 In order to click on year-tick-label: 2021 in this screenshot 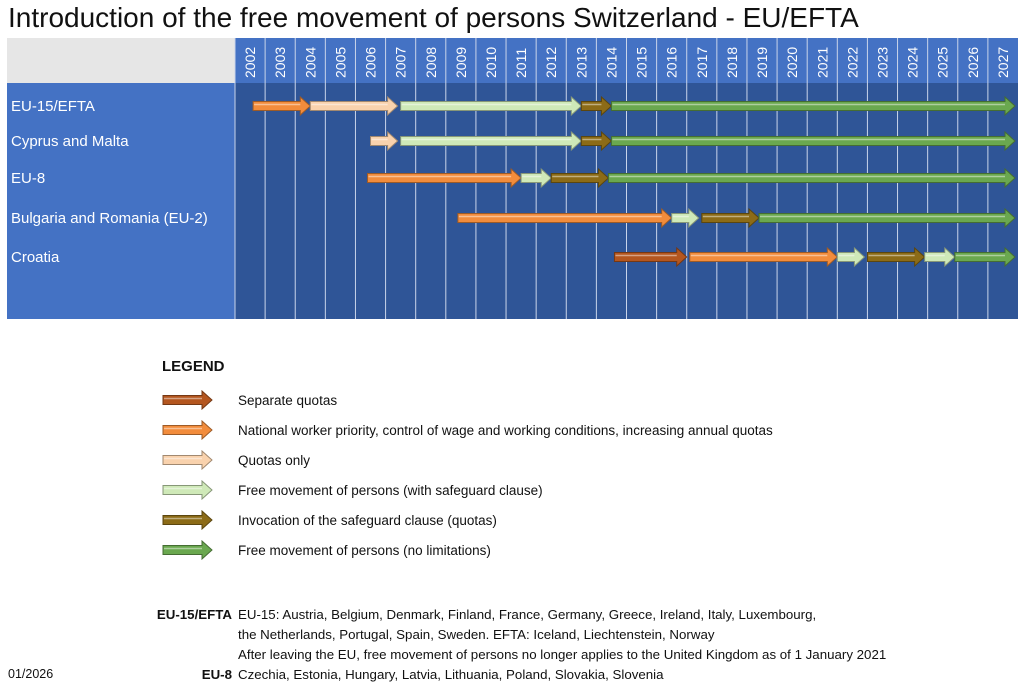, I will do `click(822, 62)`.